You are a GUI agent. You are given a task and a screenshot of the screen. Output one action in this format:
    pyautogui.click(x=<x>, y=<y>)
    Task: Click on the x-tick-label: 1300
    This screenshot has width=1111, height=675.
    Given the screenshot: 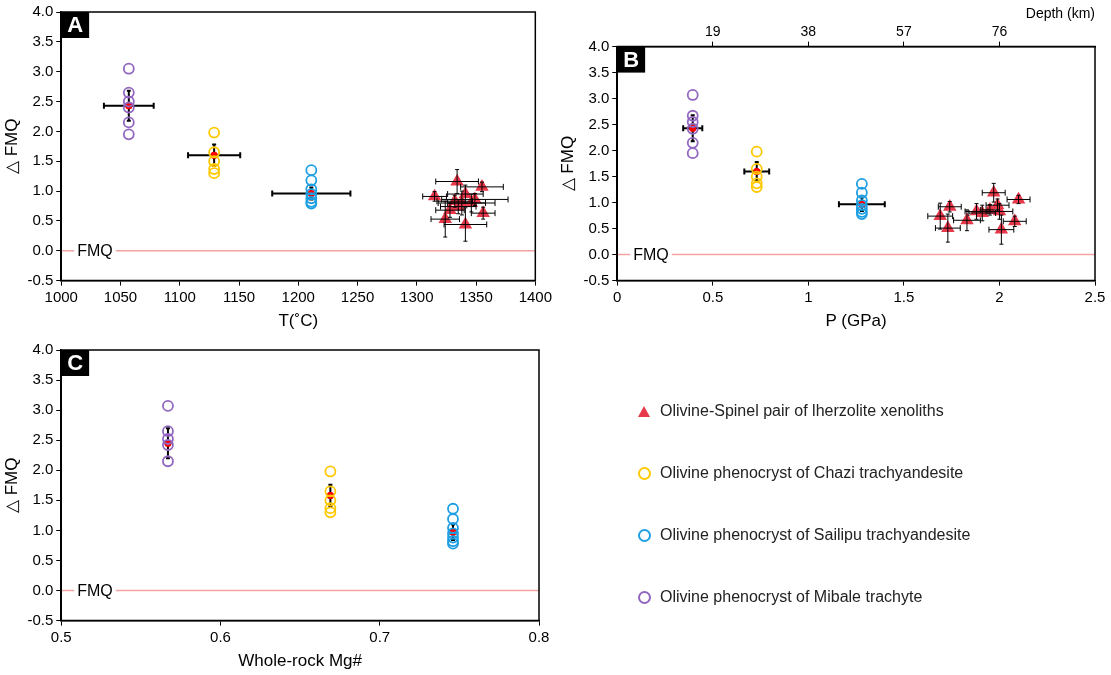 What is the action you would take?
    pyautogui.click(x=417, y=296)
    